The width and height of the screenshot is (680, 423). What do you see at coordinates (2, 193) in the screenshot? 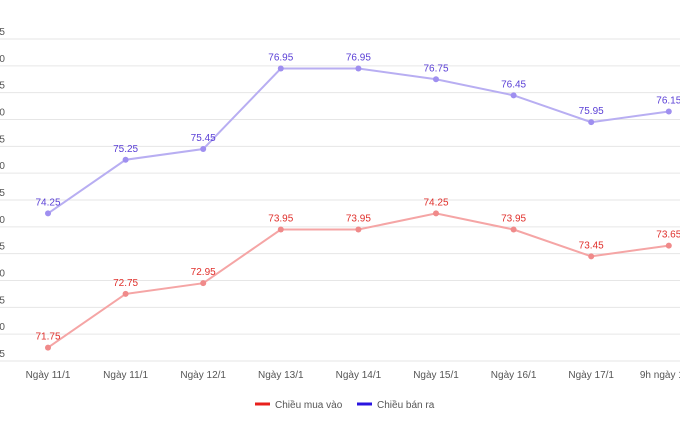
I see `y-tick-label: 74.5` at bounding box center [2, 193].